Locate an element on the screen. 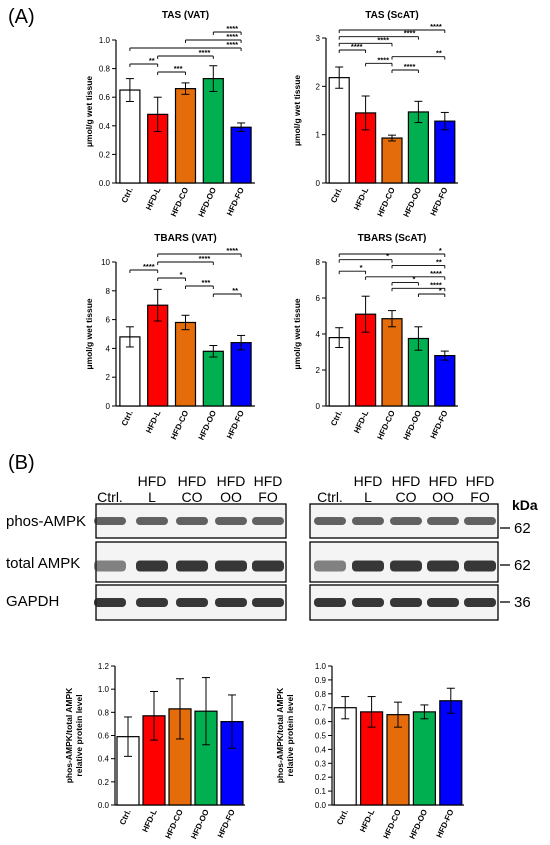 Image resolution: width=550 pixels, height=845 pixels. lane-label: L is located at coordinates (368, 497).